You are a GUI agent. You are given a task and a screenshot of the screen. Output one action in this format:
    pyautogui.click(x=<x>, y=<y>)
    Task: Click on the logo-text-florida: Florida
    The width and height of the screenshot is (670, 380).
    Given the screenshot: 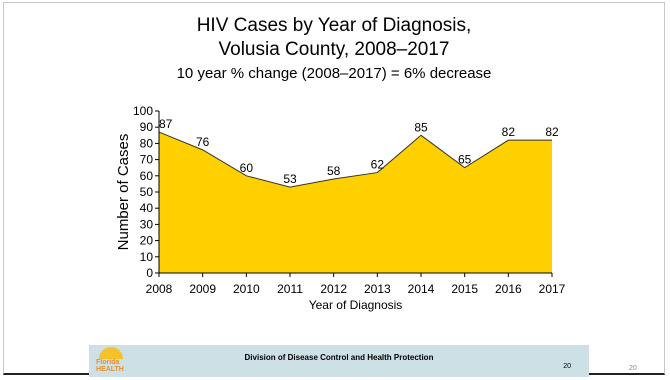 What is the action you would take?
    pyautogui.click(x=108, y=362)
    